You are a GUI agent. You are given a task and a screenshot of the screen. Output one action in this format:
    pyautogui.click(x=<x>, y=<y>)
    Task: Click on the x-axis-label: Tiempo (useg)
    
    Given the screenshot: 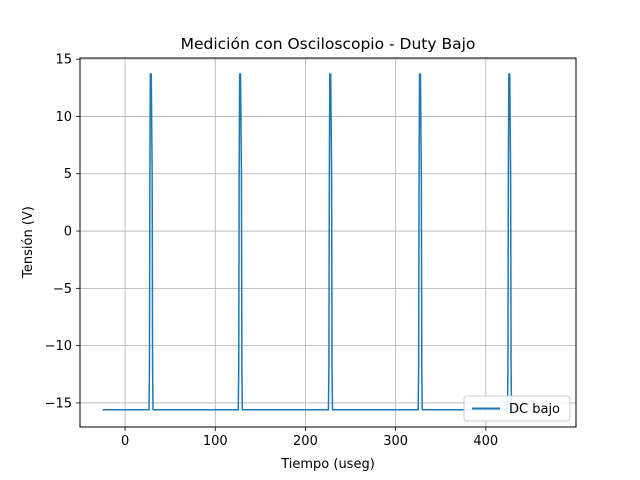 What is the action you would take?
    pyautogui.click(x=327, y=464)
    